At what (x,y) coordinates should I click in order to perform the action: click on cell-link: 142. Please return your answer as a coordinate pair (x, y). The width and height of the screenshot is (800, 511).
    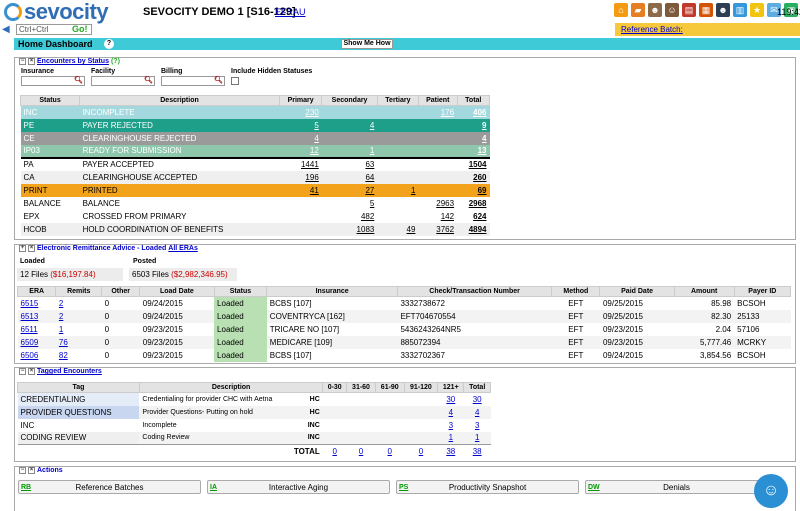
    Looking at the image, I should click on (447, 216).